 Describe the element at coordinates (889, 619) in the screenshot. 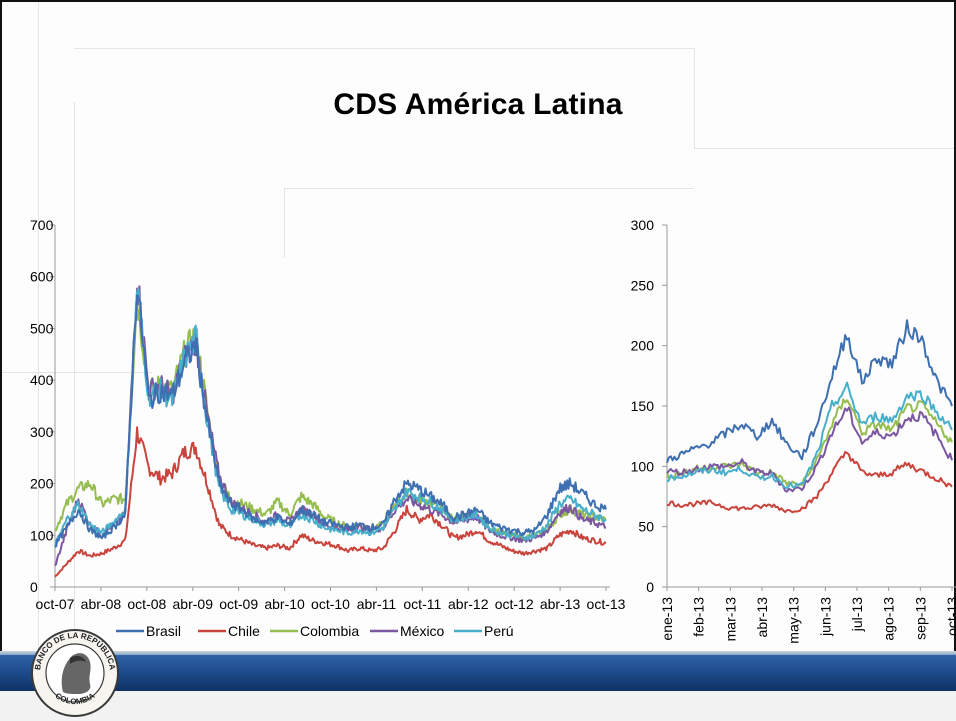

I see `x-tick-label: ago-13` at that location.